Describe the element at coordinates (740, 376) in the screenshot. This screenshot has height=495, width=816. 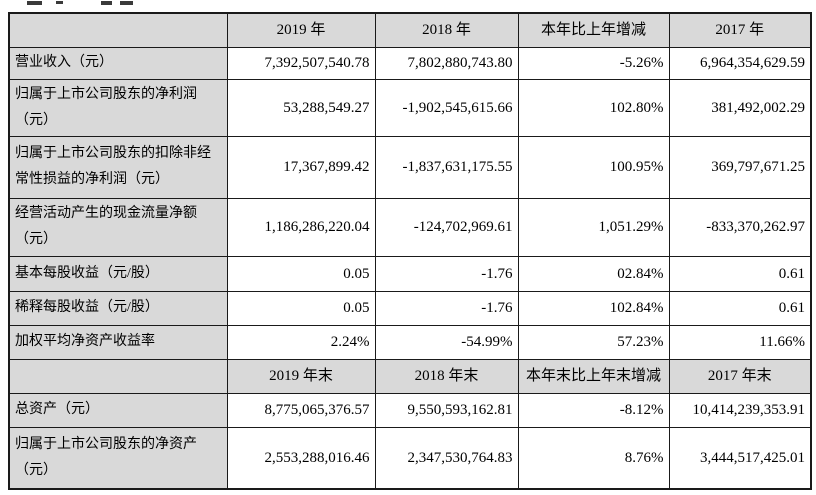
I see `header-2017-year-end: 2017 年末` at that location.